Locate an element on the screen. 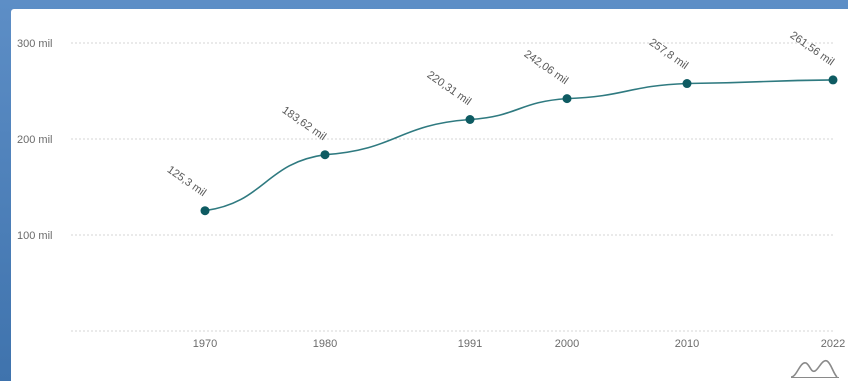  y-tick-label: 300 mil is located at coordinates (34, 44).